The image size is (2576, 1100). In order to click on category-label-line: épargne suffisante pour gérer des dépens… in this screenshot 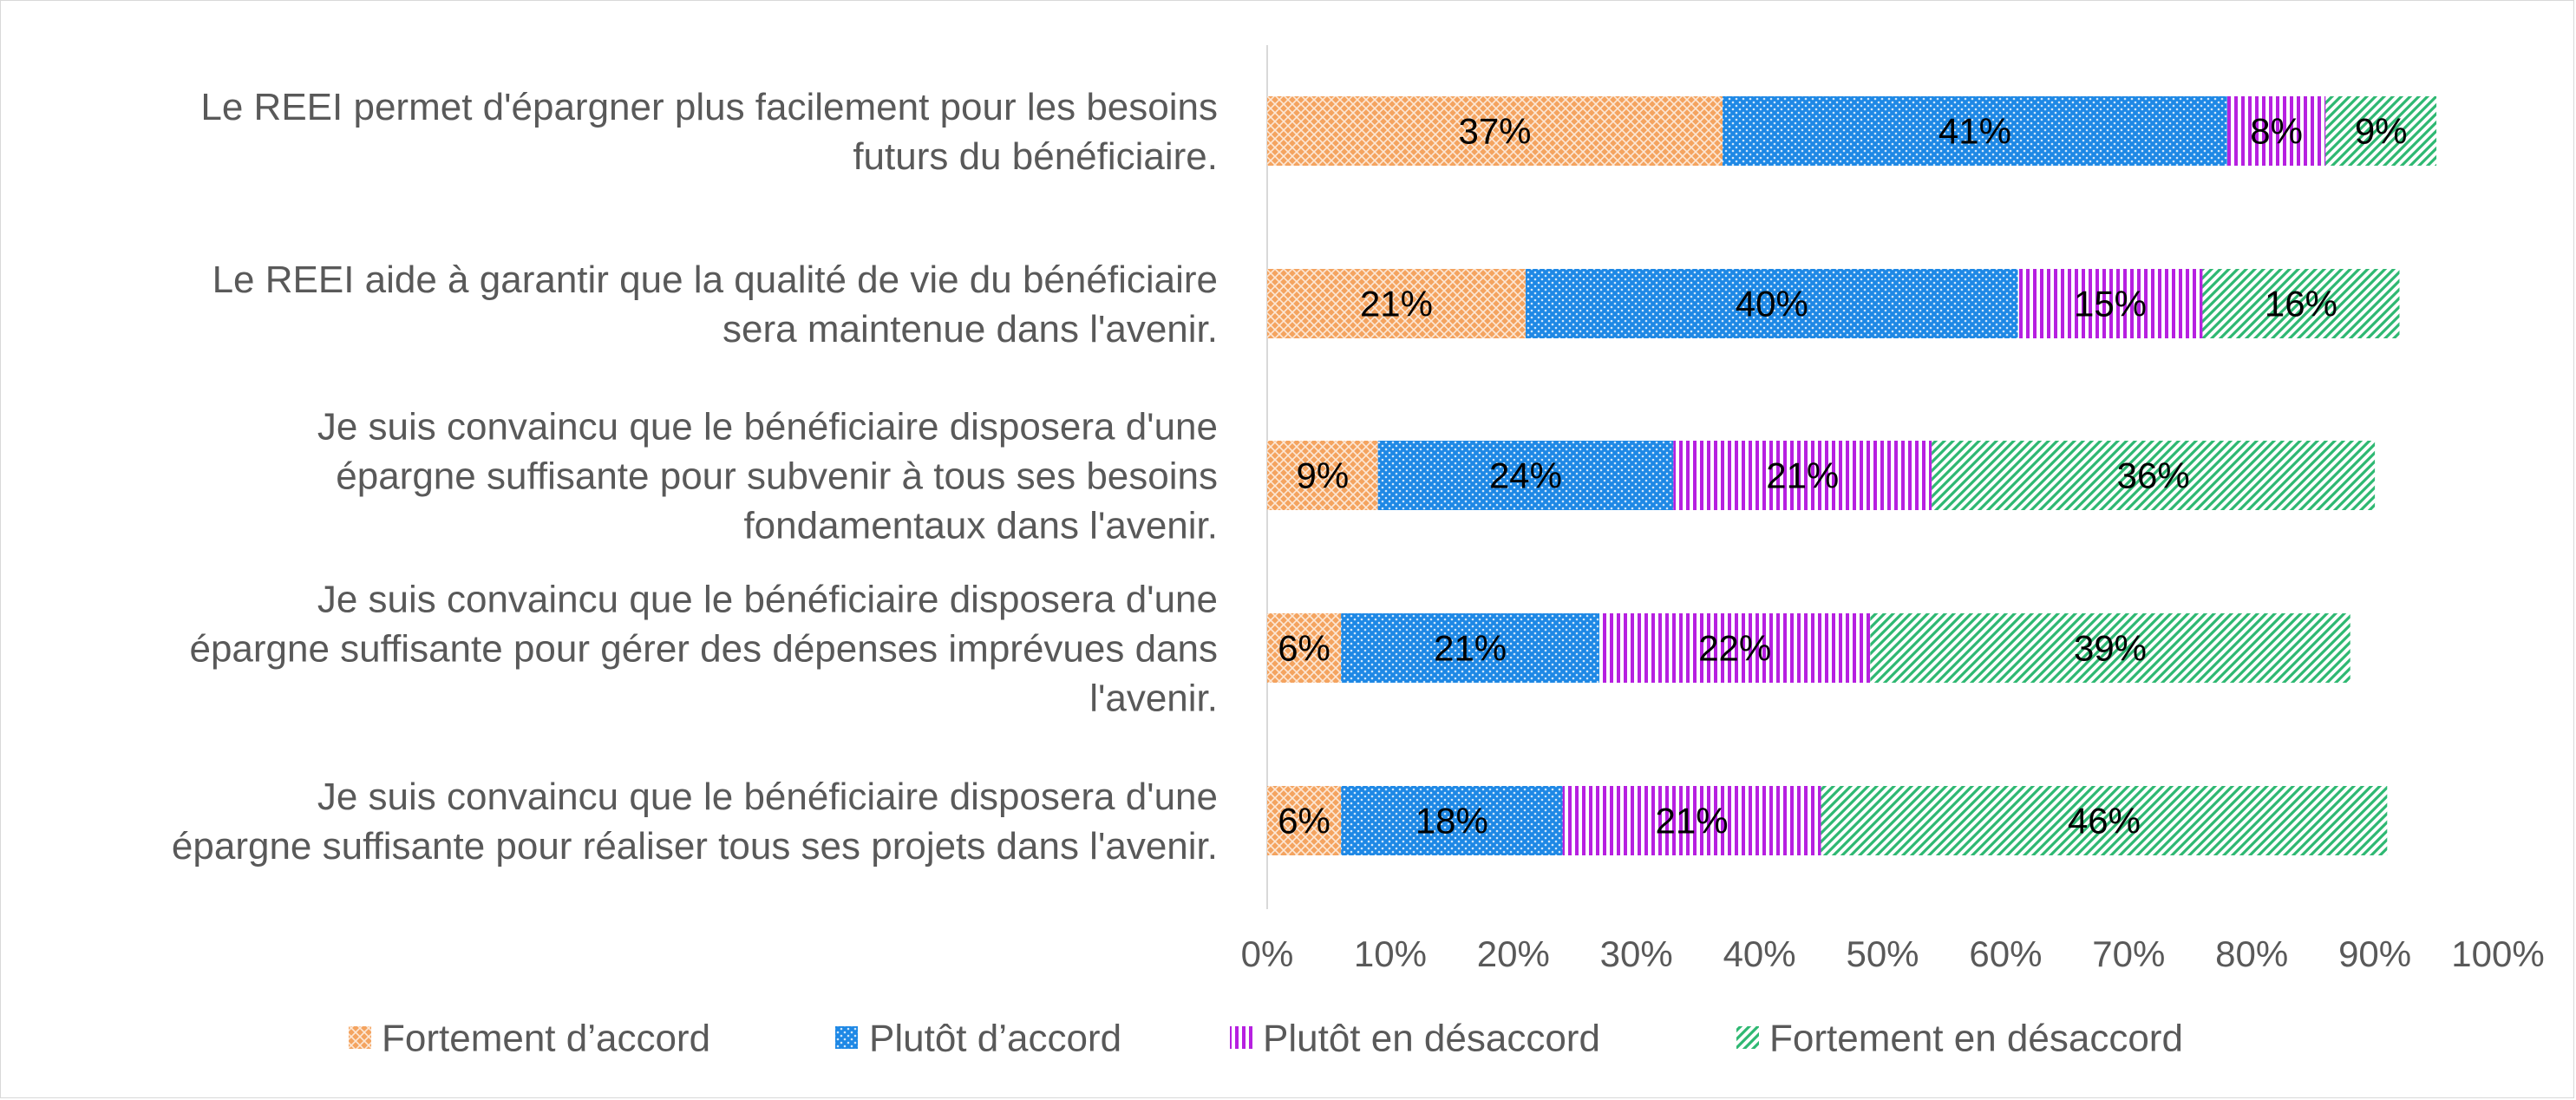, I will do `click(703, 649)`.